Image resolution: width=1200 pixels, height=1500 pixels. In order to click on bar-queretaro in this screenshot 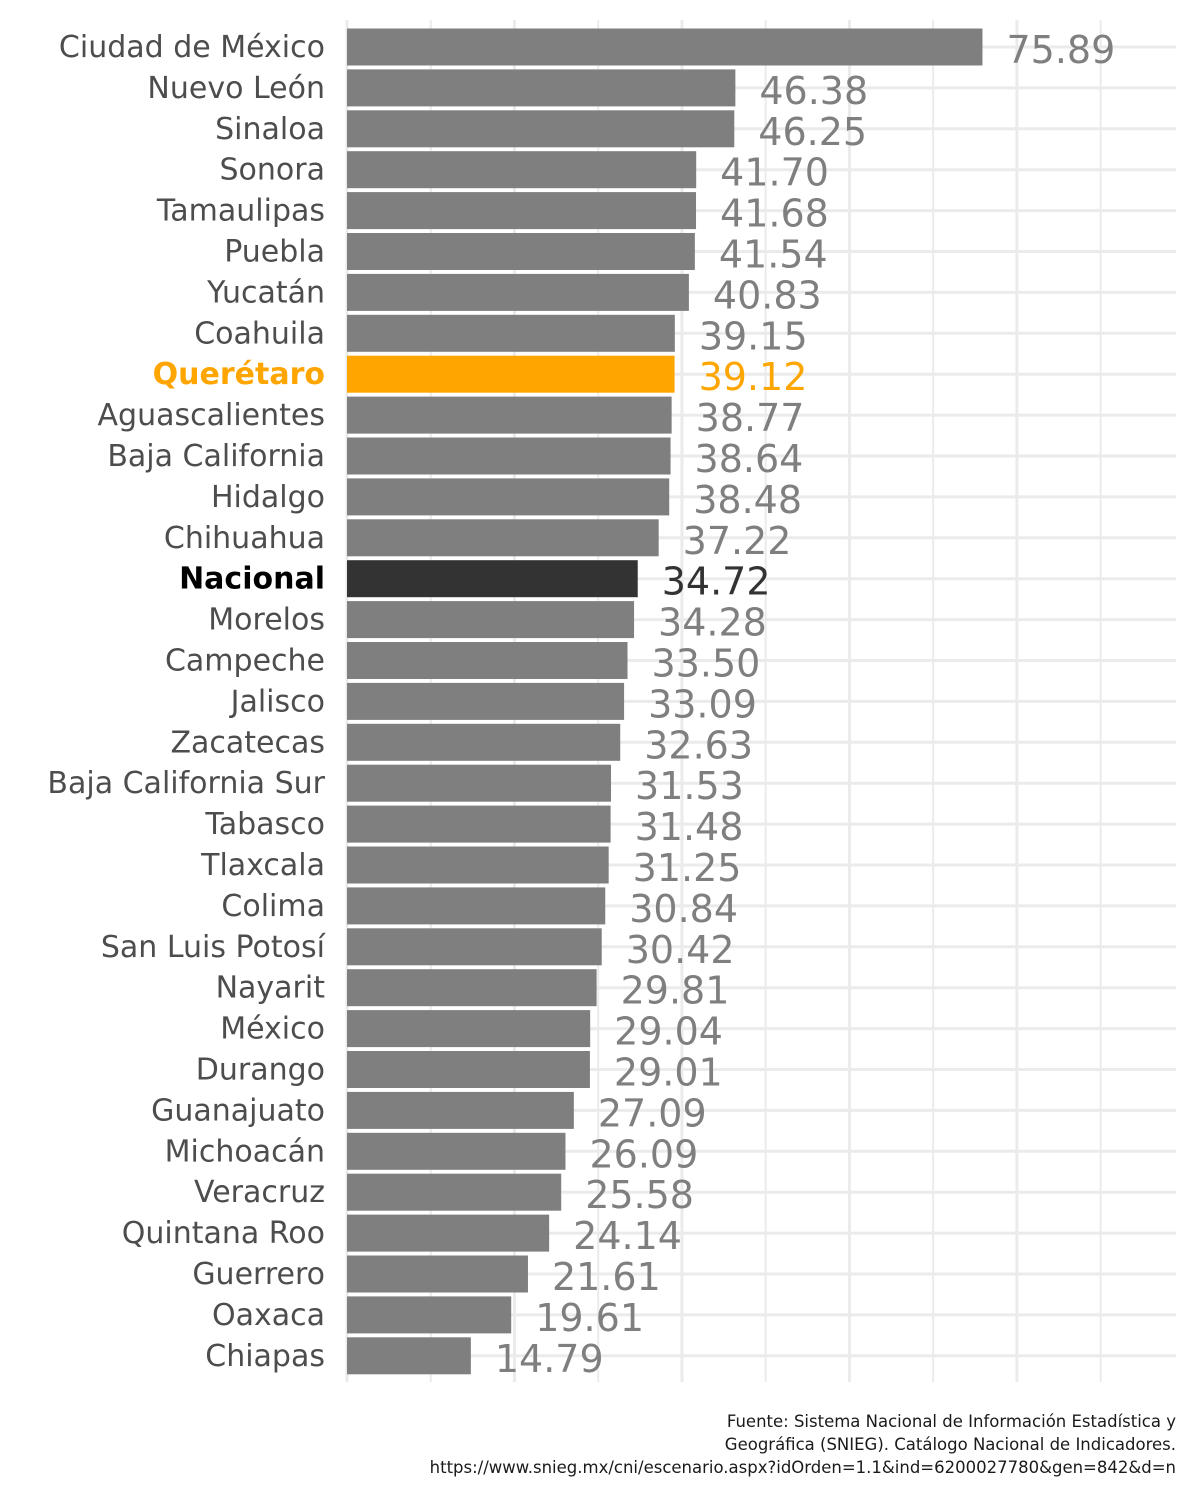, I will do `click(511, 374)`.